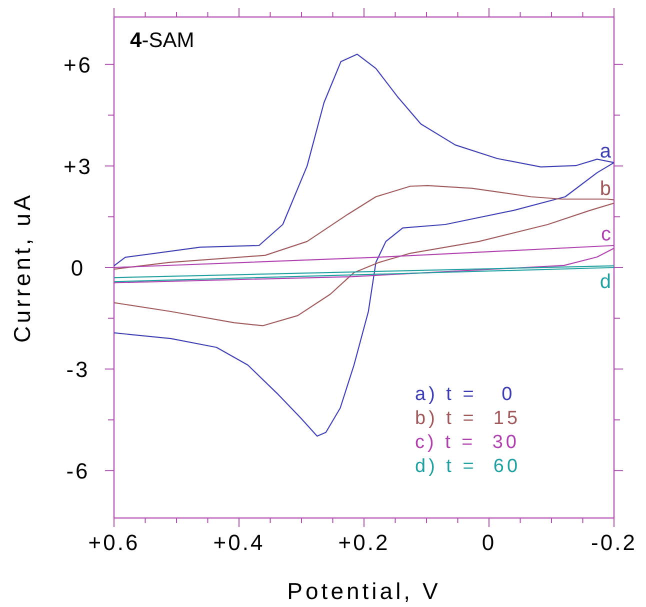  Describe the element at coordinates (239, 542) in the screenshot. I see `x-tick-label: +0.4` at that location.